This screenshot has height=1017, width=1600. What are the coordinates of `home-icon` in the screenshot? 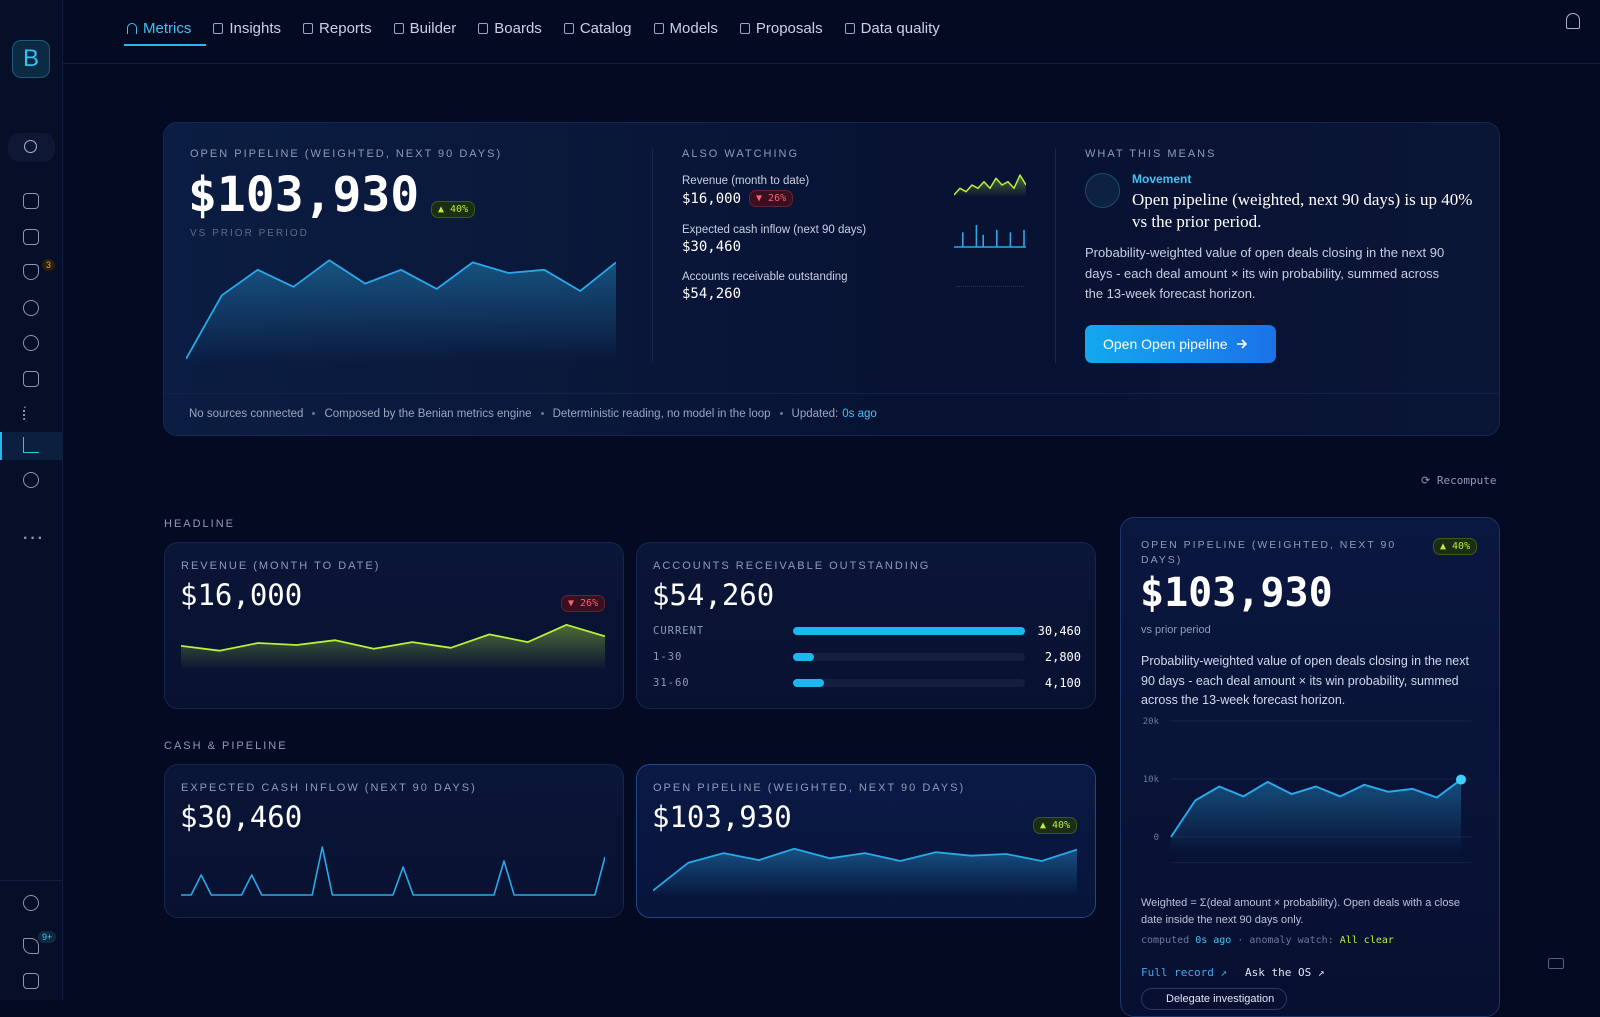 It's located at (31, 201).